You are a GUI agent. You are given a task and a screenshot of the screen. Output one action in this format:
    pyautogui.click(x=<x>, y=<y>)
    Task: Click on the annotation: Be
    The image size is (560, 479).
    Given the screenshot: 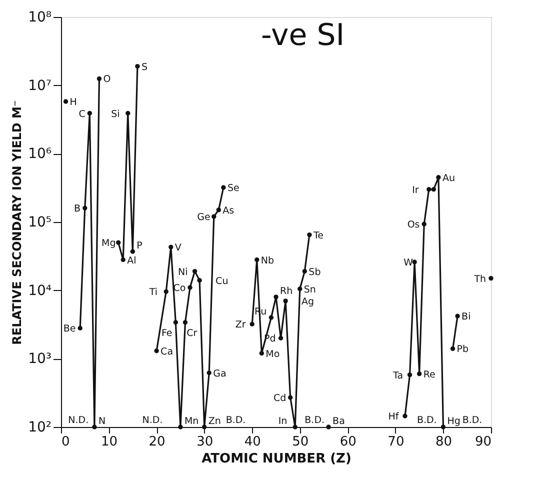 What is the action you would take?
    pyautogui.click(x=69, y=329)
    